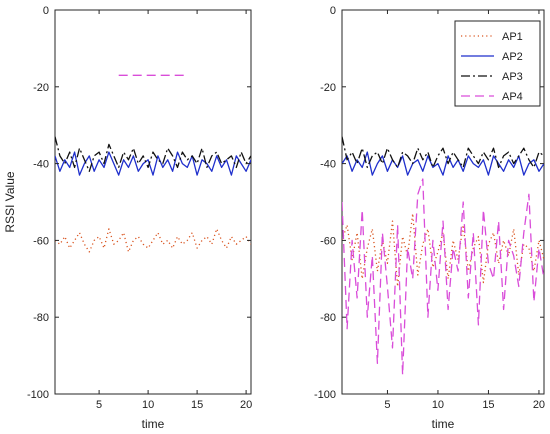 This screenshot has height=434, width=550. I want to click on legend-label-ap1: AP1, so click(512, 37).